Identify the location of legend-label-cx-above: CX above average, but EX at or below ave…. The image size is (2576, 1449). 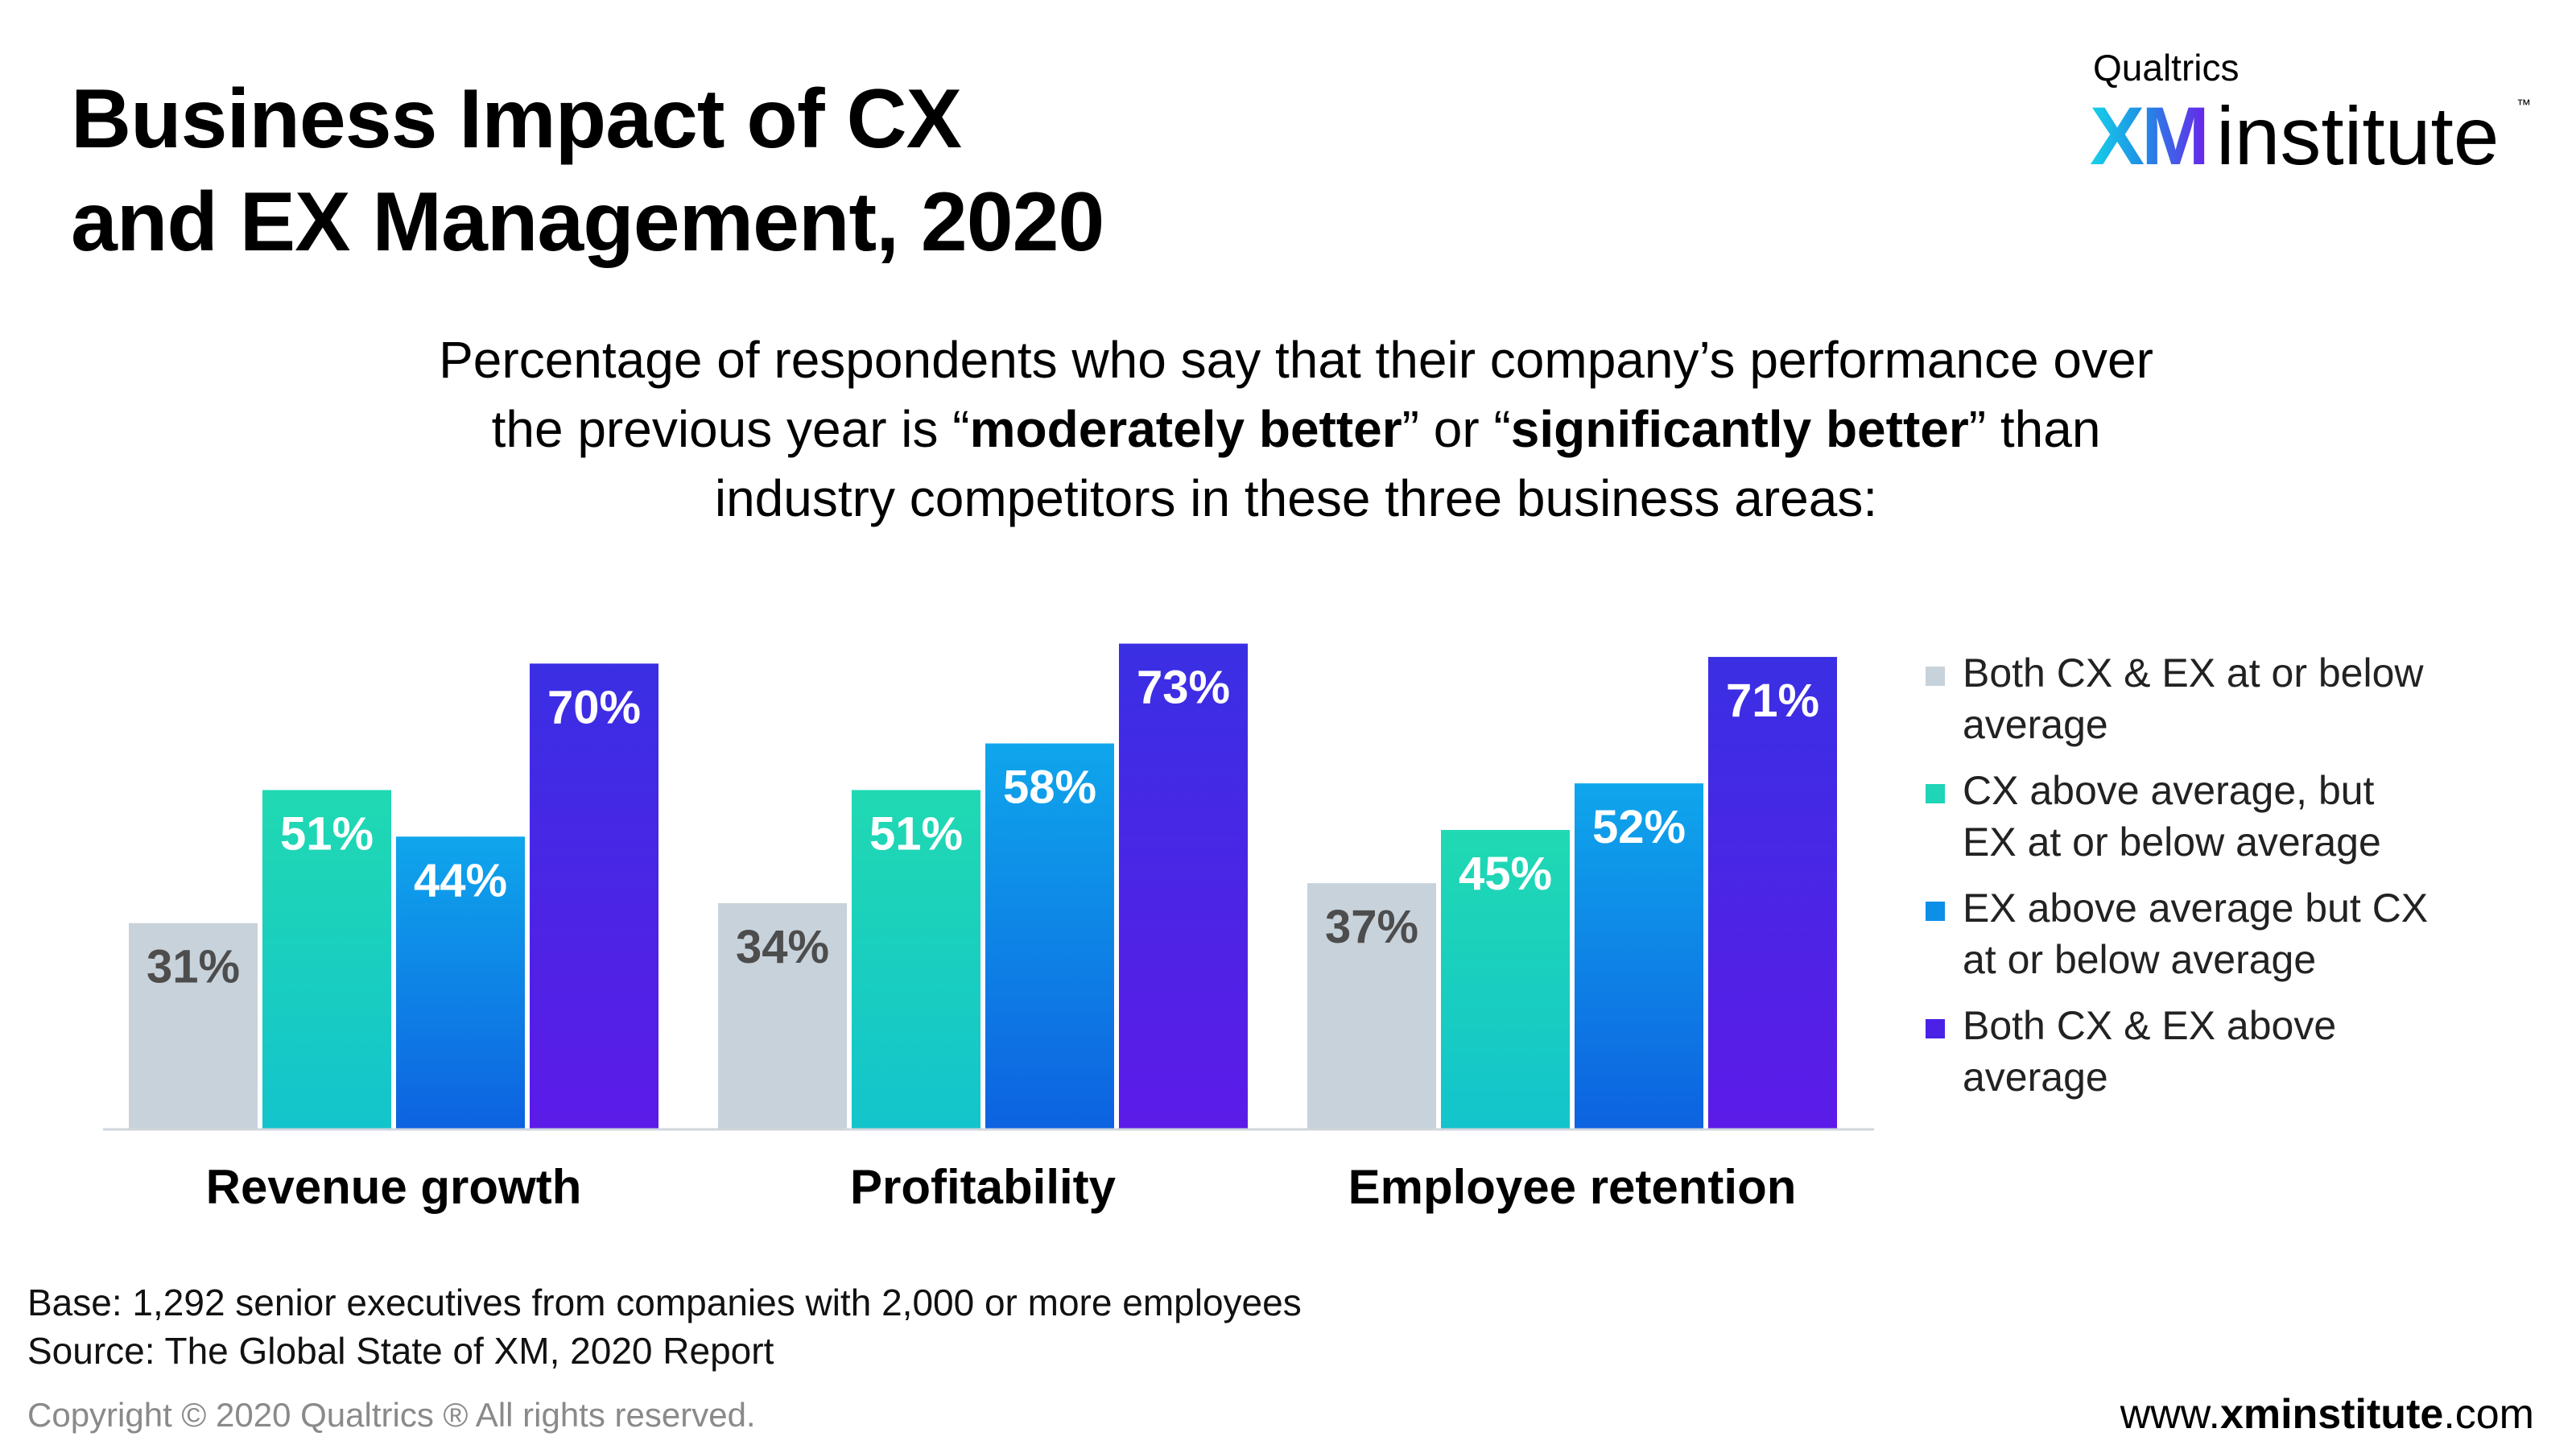
(2262, 816).